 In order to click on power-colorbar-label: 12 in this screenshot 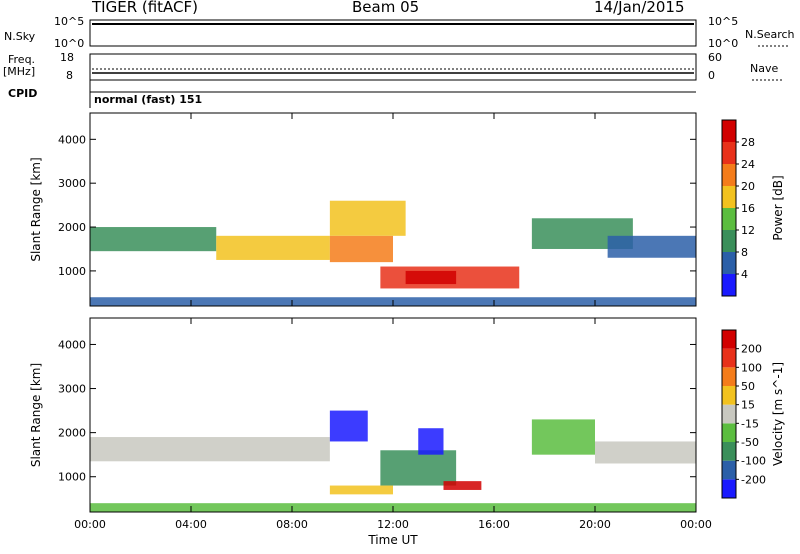, I will do `click(748, 230)`.